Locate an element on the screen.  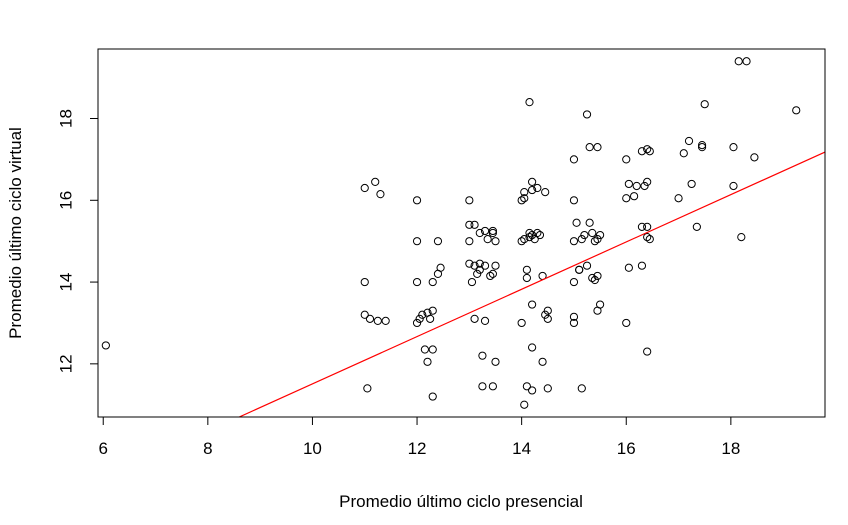
x-tick-label: 18 is located at coordinates (730, 448).